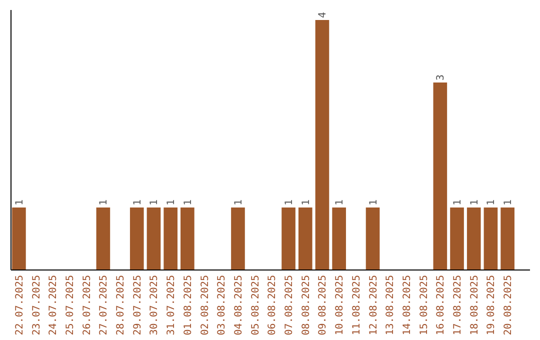 This screenshot has height=340, width=540. What do you see at coordinates (20, 305) in the screenshot?
I see `x-tick-label: 22.07.2025` at bounding box center [20, 305].